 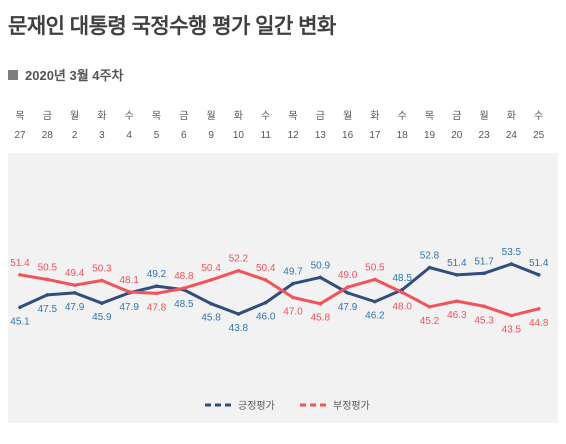 I want to click on x-tick-label: 20, so click(x=457, y=135).